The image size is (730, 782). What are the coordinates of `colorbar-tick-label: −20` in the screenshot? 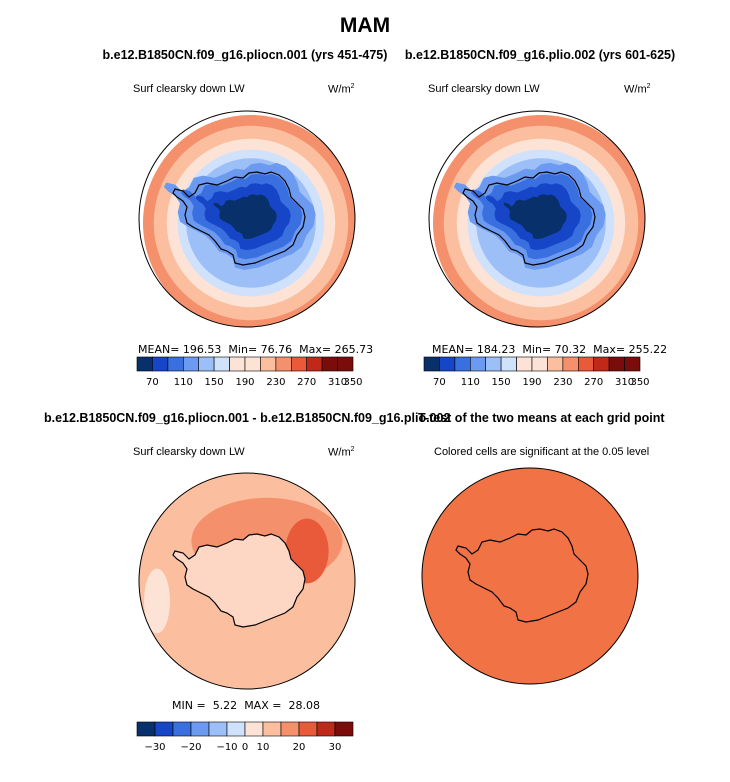 It's located at (190, 747).